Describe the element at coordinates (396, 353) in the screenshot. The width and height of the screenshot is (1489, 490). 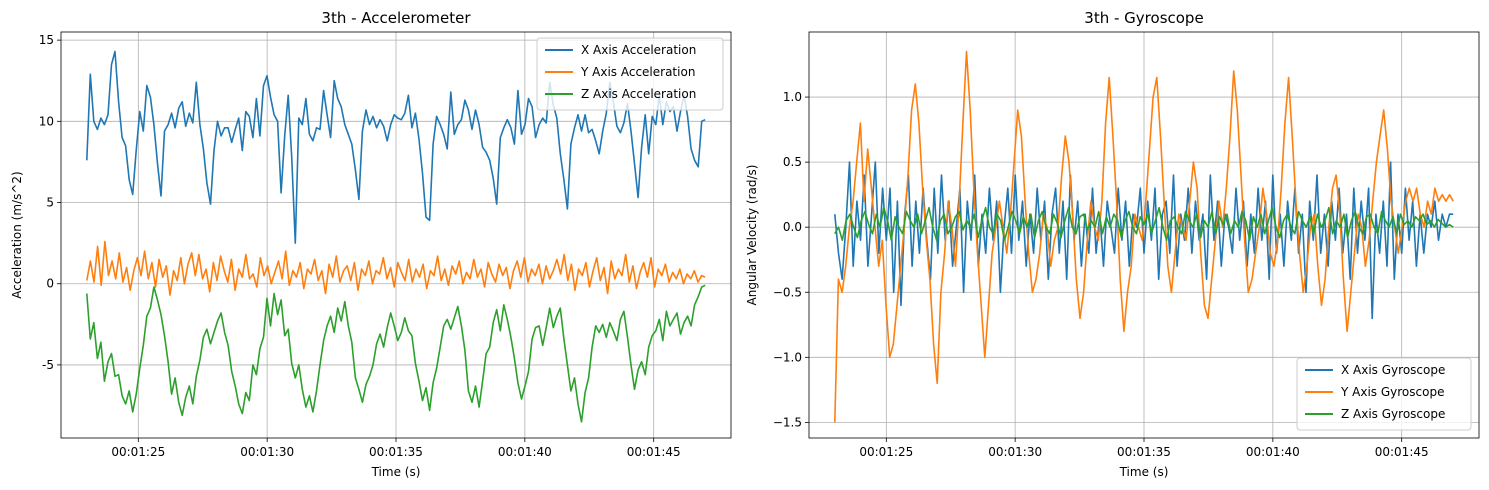
I see `z-axis-acceleration-line` at that location.